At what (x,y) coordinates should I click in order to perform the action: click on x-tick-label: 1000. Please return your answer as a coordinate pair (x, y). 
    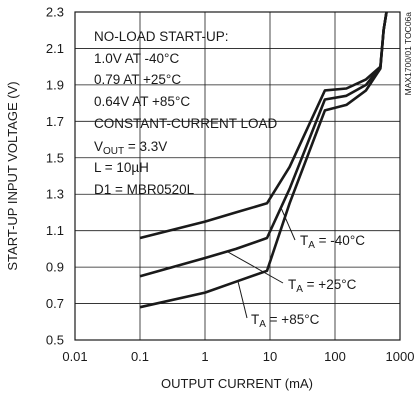
    Looking at the image, I should click on (400, 356).